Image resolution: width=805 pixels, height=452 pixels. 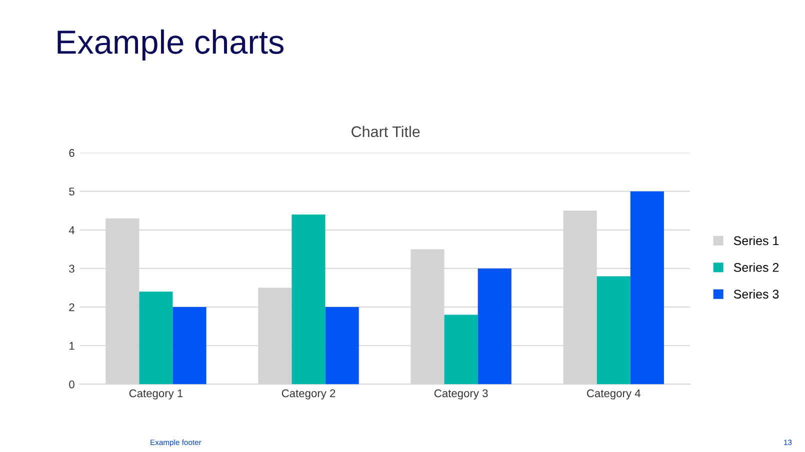 What do you see at coordinates (71, 153) in the screenshot?
I see `y-tick-label: 6` at bounding box center [71, 153].